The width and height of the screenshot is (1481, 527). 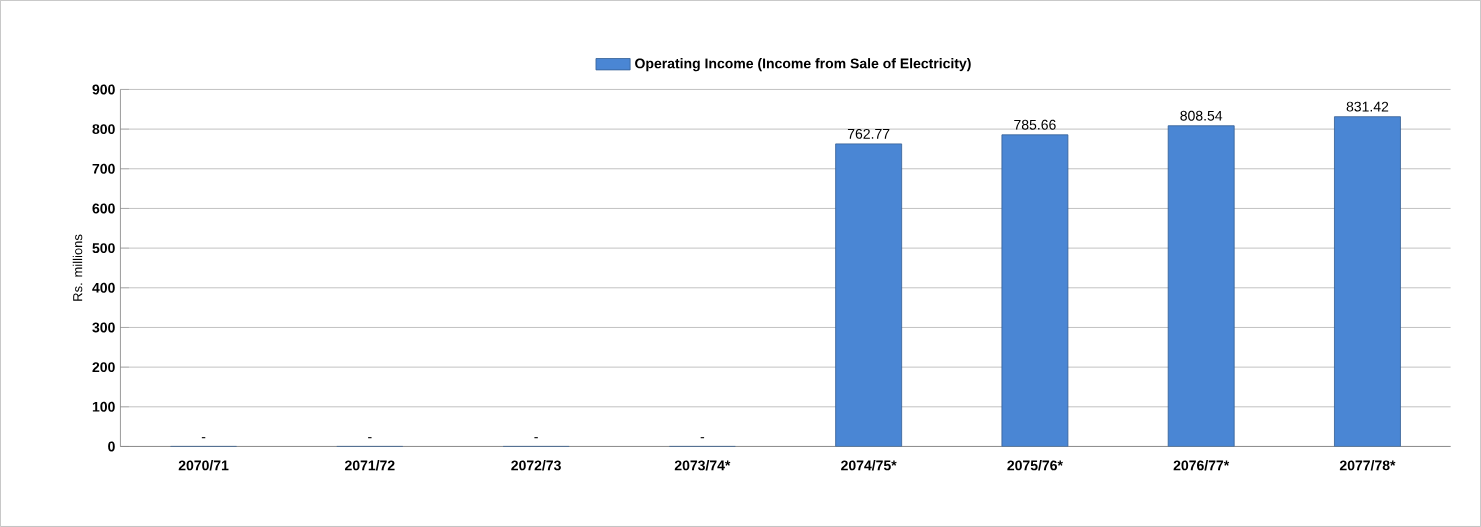 I want to click on x-tick-label: 2075/76*, so click(x=1035, y=465).